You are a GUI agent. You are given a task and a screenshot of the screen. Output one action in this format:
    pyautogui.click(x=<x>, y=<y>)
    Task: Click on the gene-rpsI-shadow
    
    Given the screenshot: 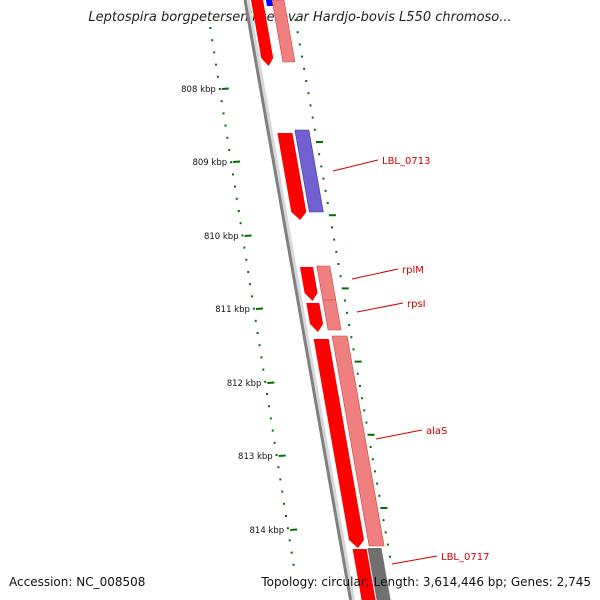 What is the action you would take?
    pyautogui.click(x=332, y=315)
    